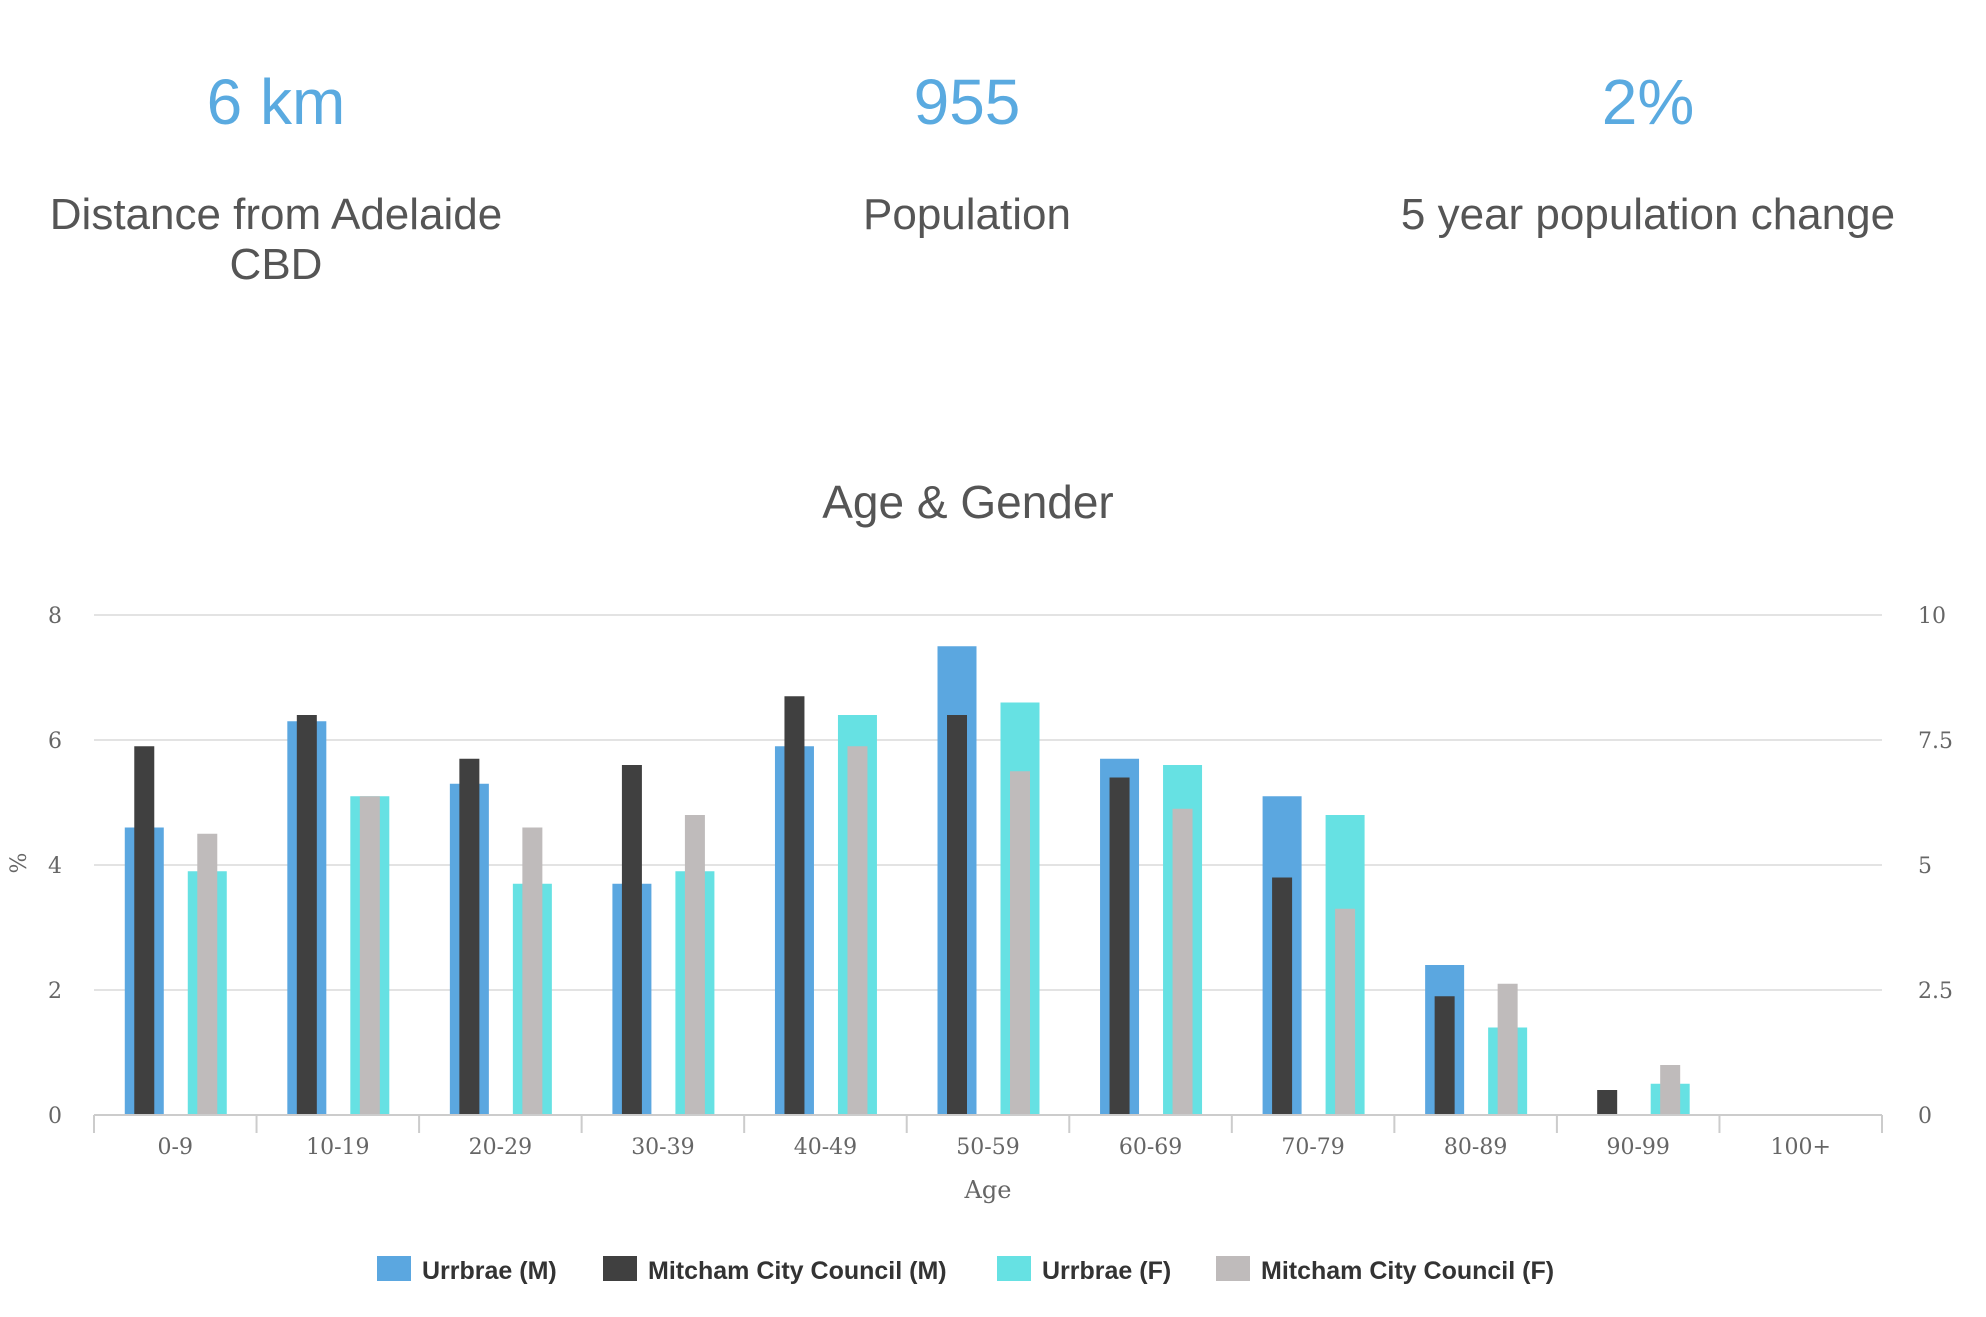 Image resolution: width=1986 pixels, height=1317 pixels. Describe the element at coordinates (1407, 1271) in the screenshot. I see `legend-label: Mitcham City Council (F)` at that location.